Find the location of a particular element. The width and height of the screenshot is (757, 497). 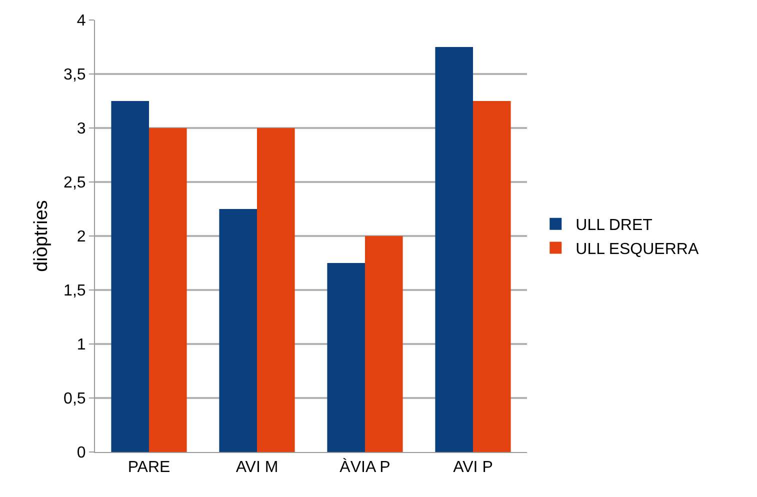

y-tick-label: 3,5 is located at coordinates (75, 75).